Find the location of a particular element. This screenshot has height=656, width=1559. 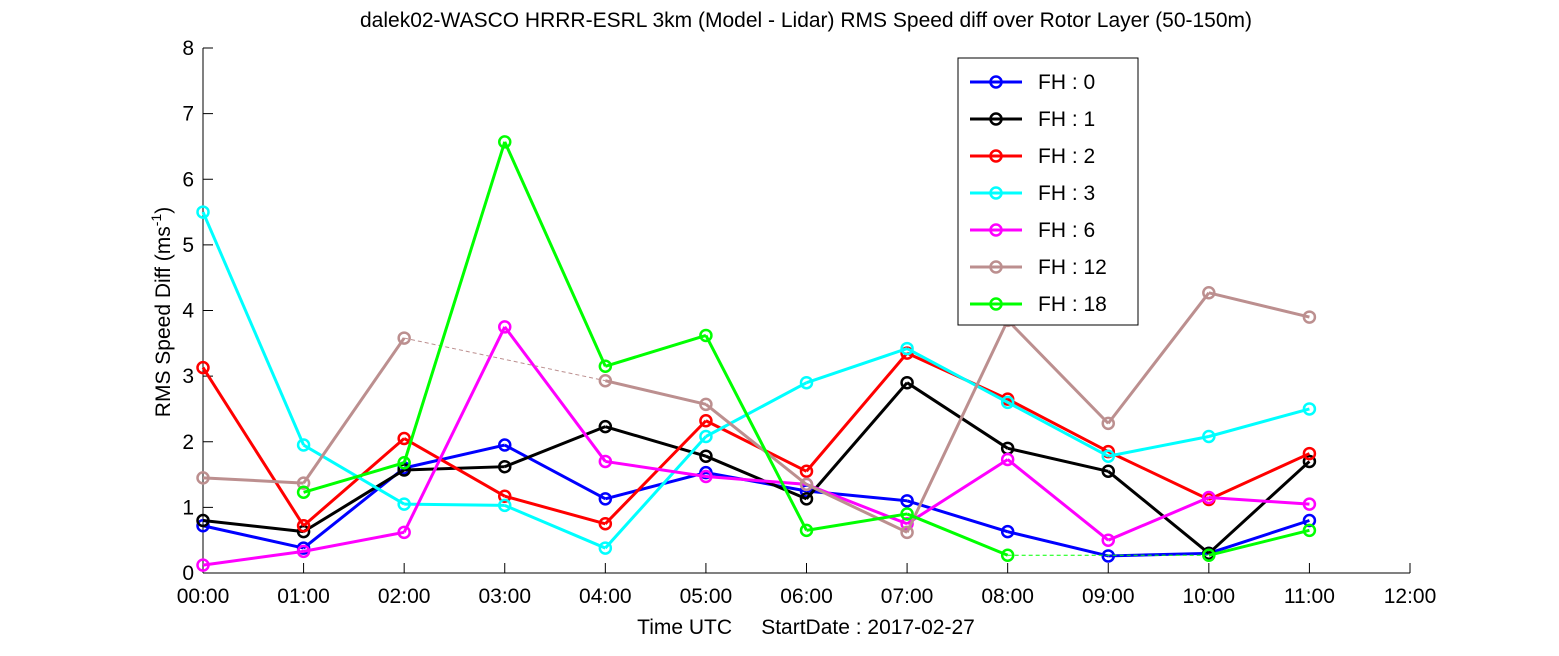

x-tick-label: 01:00 is located at coordinates (303, 596).